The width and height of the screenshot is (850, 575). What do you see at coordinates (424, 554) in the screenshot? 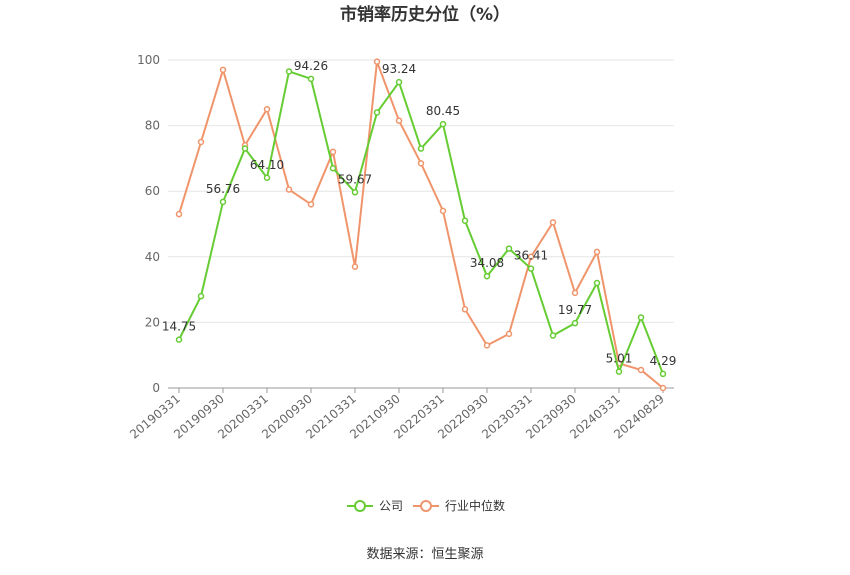
I see `source-text: 数据来源：恒生聚源` at bounding box center [424, 554].